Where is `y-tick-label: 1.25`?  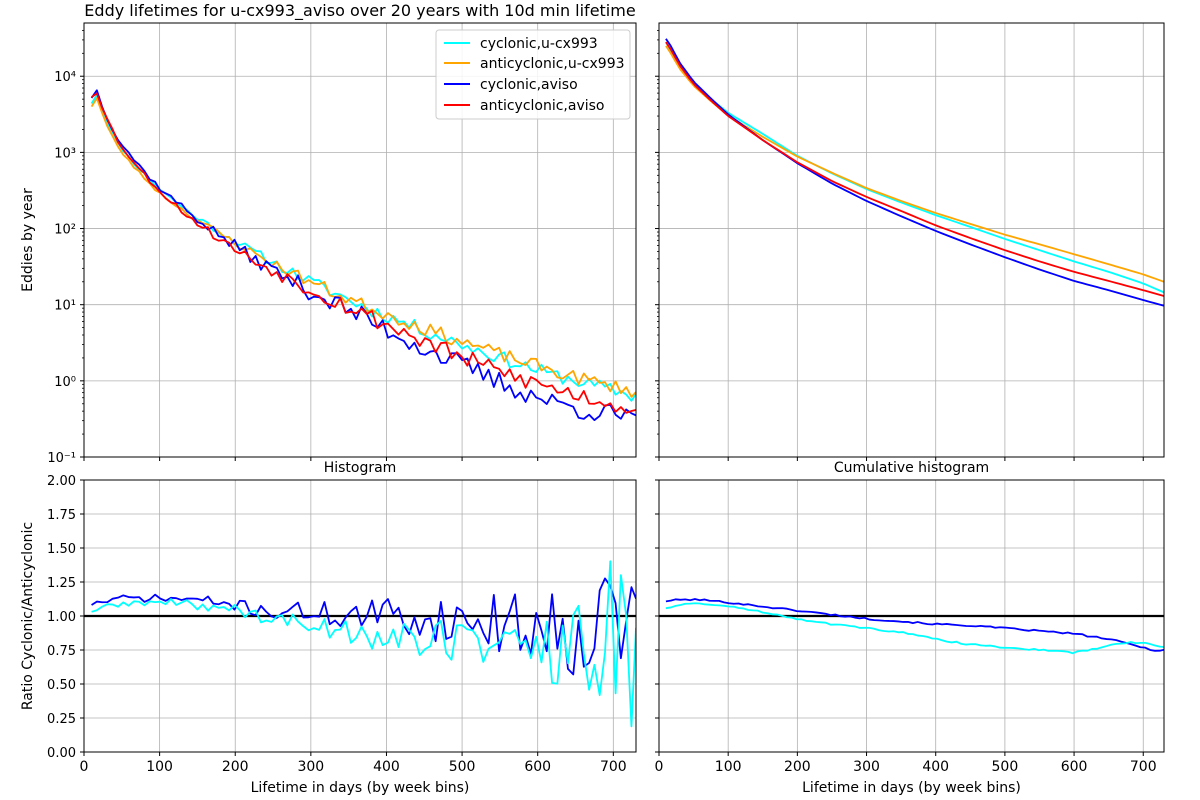 y-tick-label: 1.25 is located at coordinates (61, 583).